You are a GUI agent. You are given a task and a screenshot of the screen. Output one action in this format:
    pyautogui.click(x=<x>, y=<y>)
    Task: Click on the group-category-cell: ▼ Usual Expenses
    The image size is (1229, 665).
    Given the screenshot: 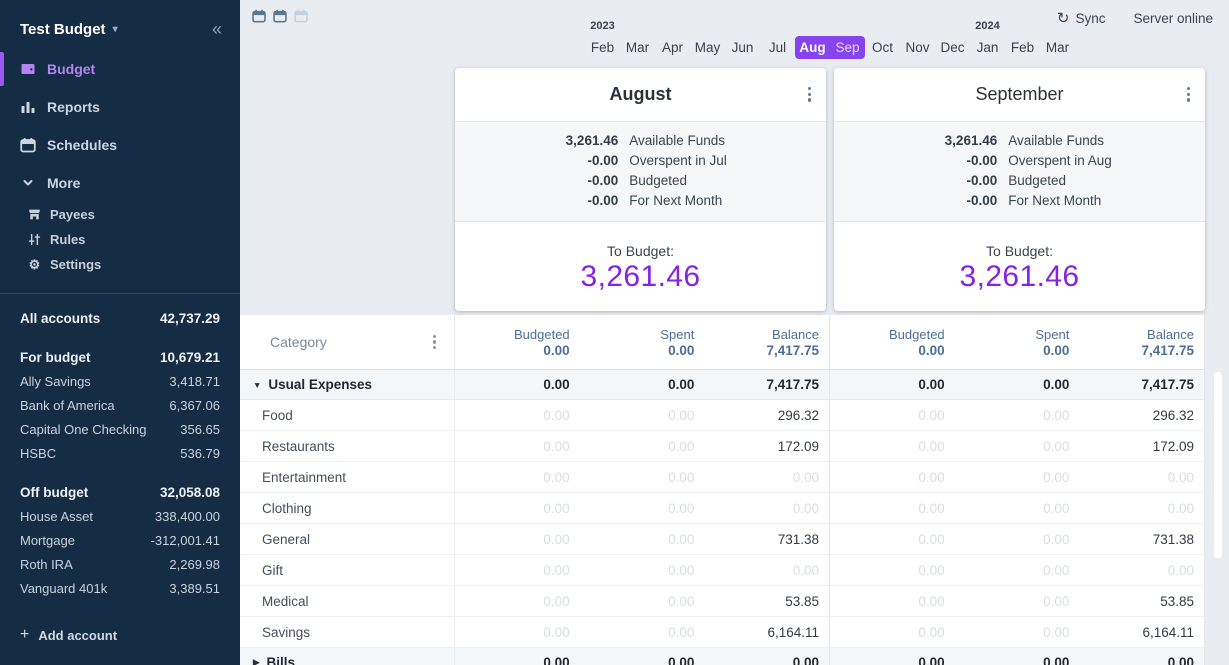 What is the action you would take?
    pyautogui.click(x=347, y=384)
    